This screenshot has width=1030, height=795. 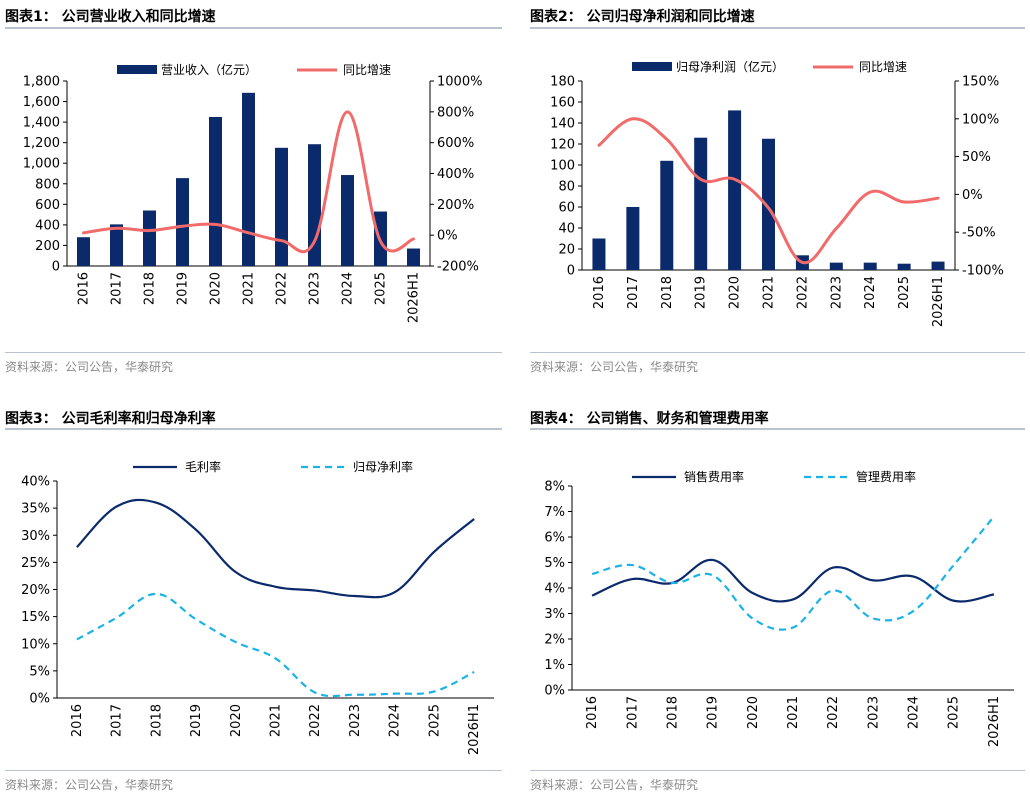 What do you see at coordinates (209, 69) in the screenshot?
I see `legend-label: 营业收入（亿元）` at bounding box center [209, 69].